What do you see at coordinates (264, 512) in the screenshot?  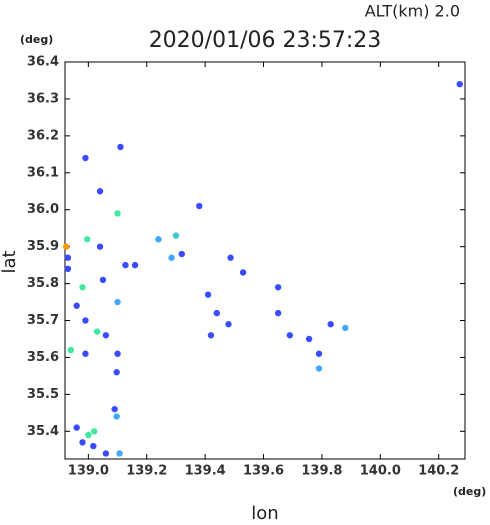 I see `x-axis-label: lon` at bounding box center [264, 512].